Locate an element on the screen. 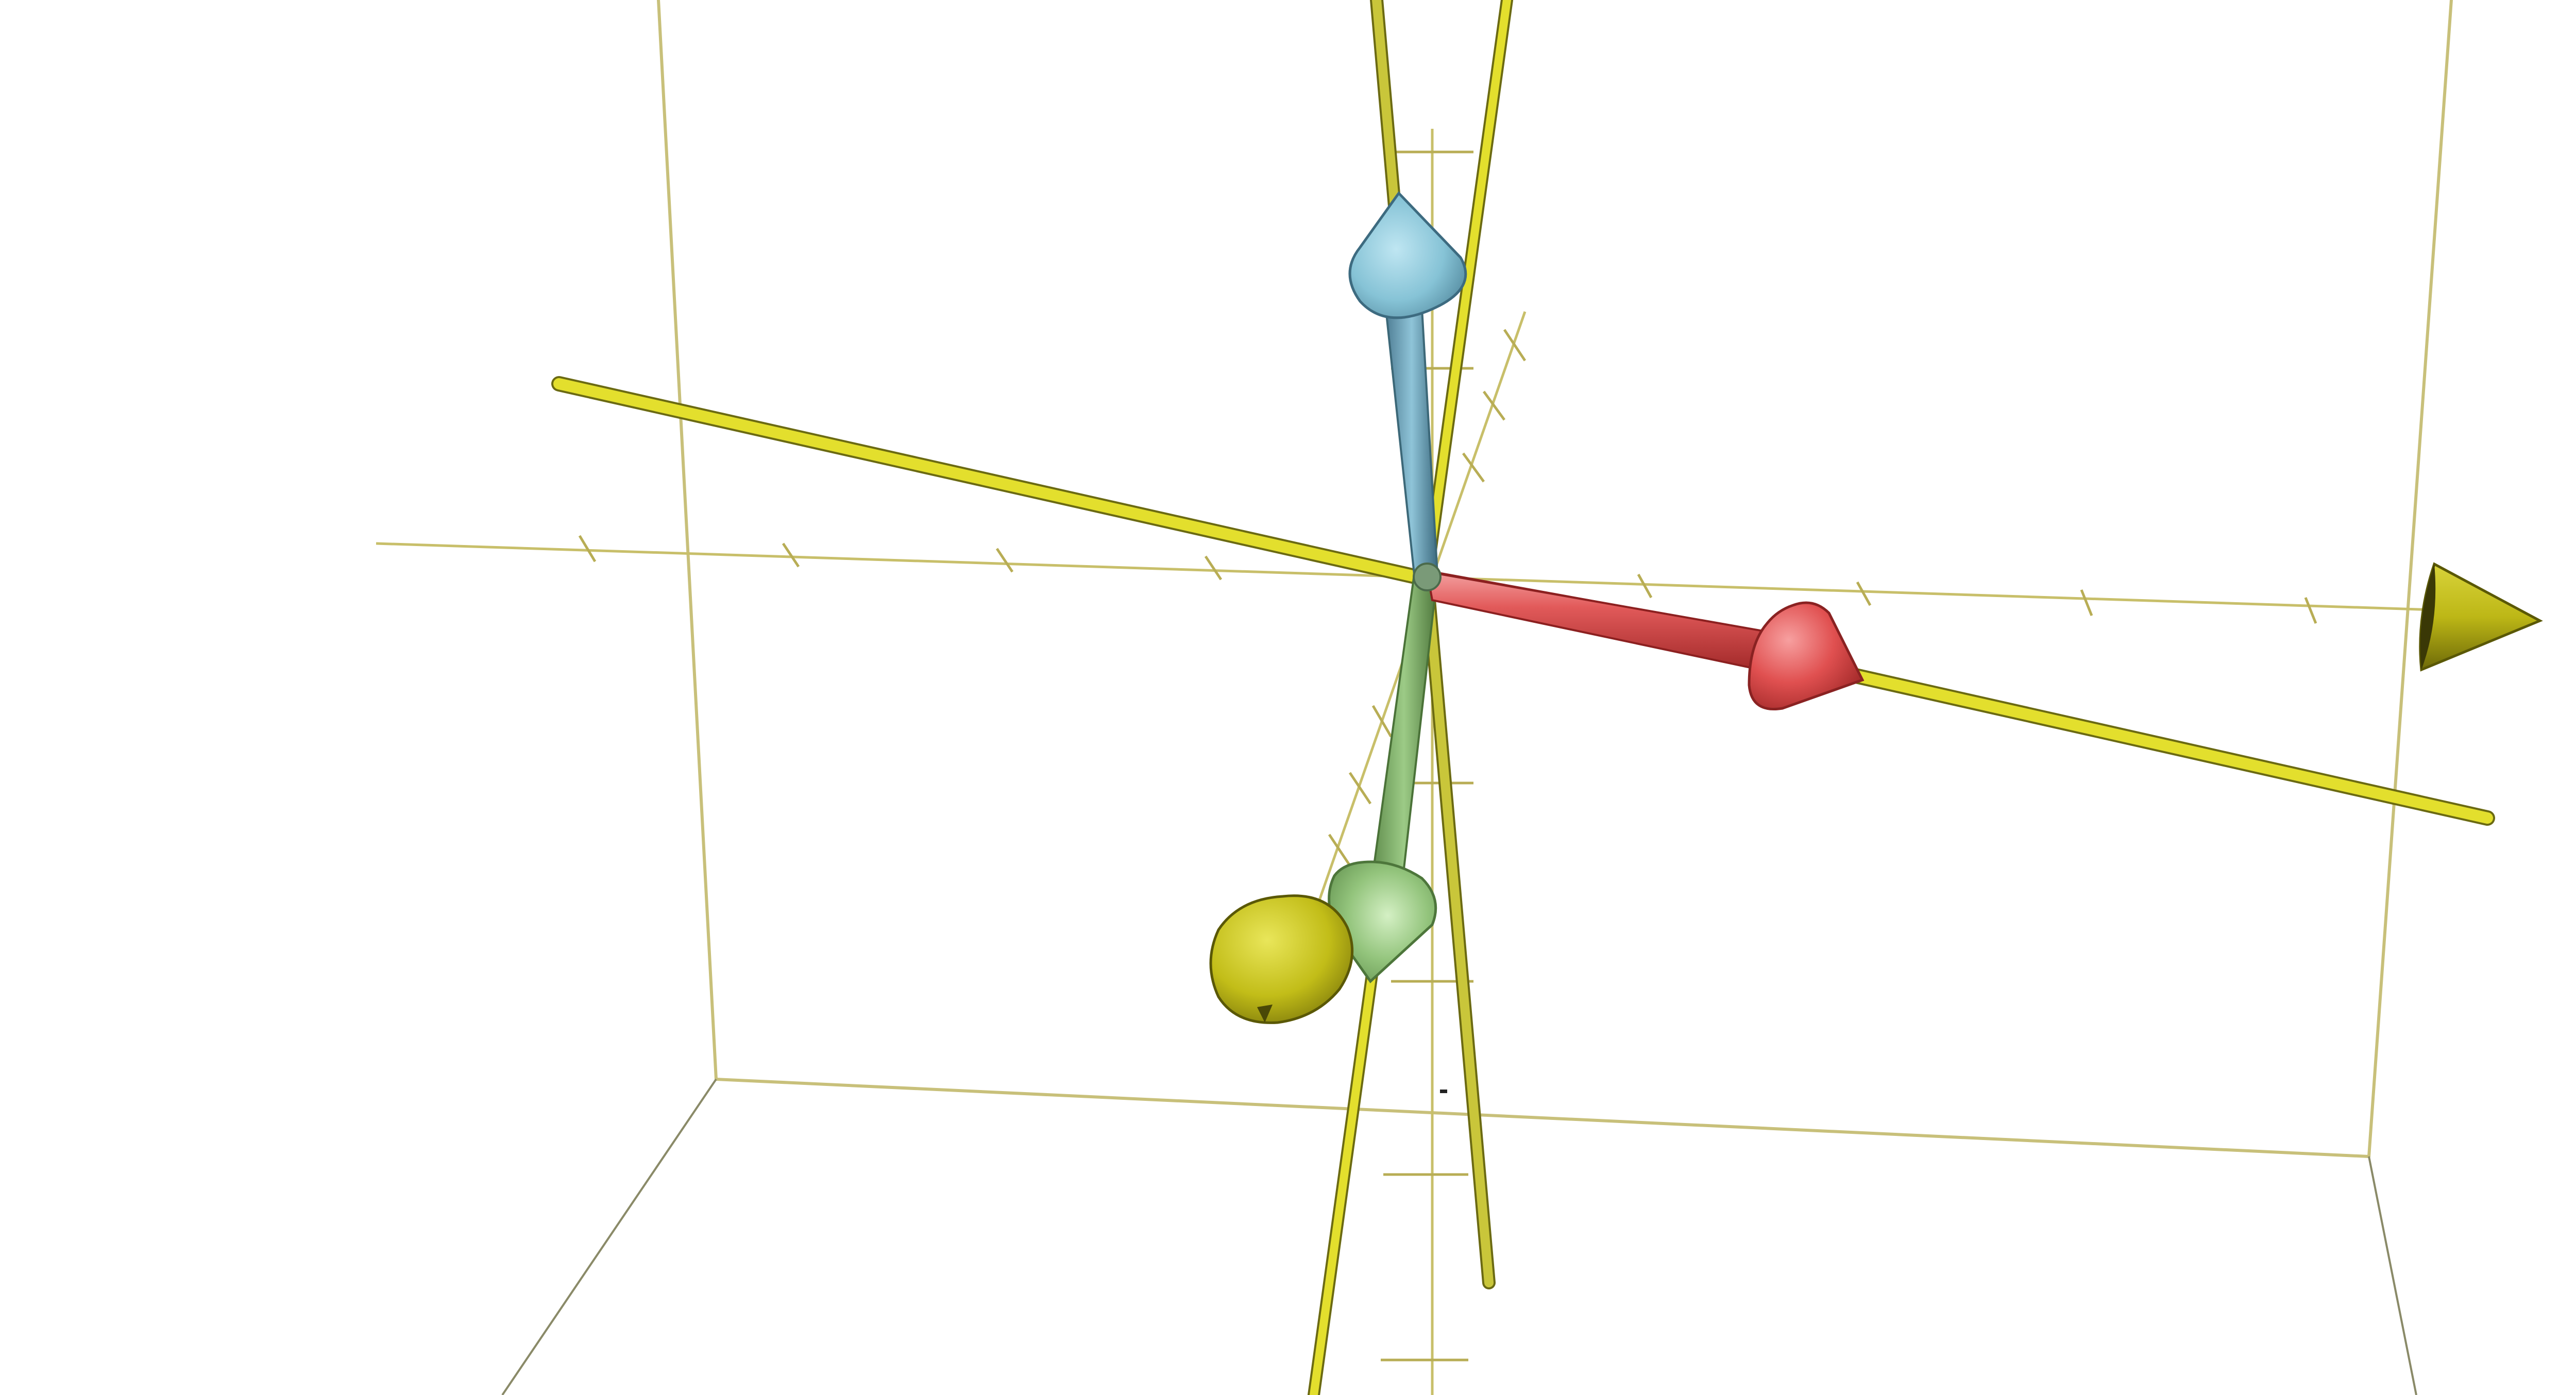 This screenshot has height=1395, width=2576. horizontal-axis-ticks is located at coordinates (1447, 579).